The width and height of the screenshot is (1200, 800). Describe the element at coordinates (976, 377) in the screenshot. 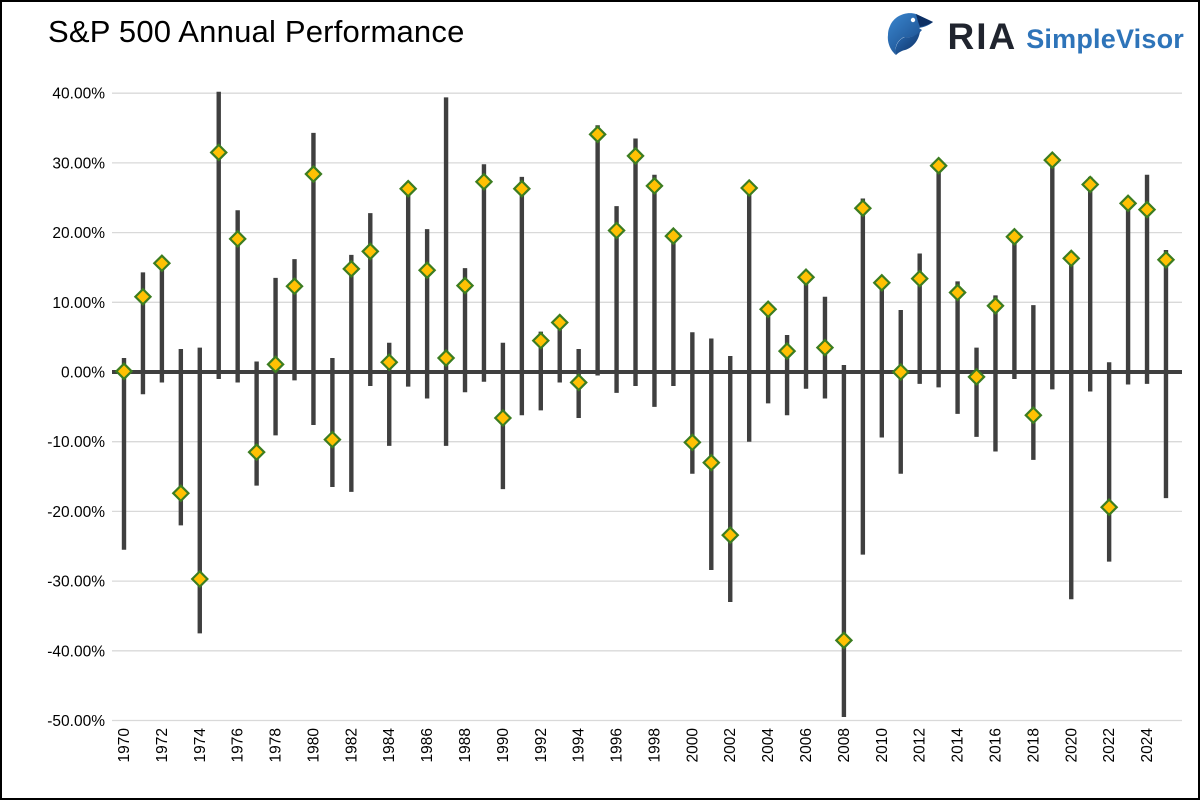

I see `close-marker-2015` at that location.